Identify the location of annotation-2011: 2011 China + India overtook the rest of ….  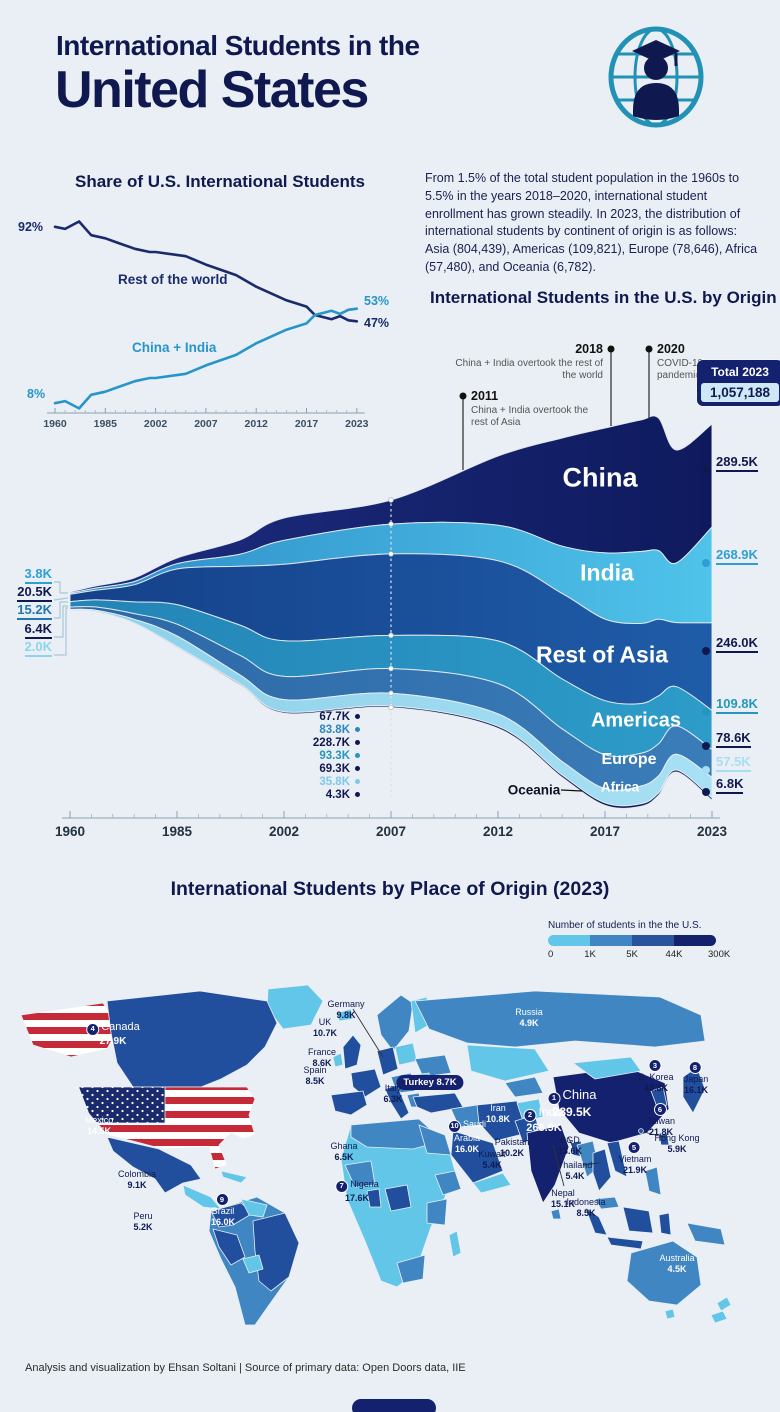
(531, 409).